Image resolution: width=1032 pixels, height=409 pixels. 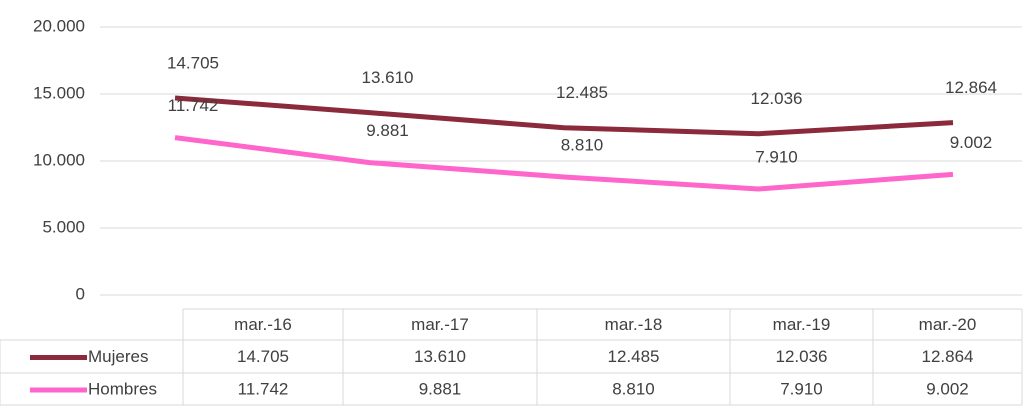 I want to click on data-label: 12.864, so click(x=971, y=87).